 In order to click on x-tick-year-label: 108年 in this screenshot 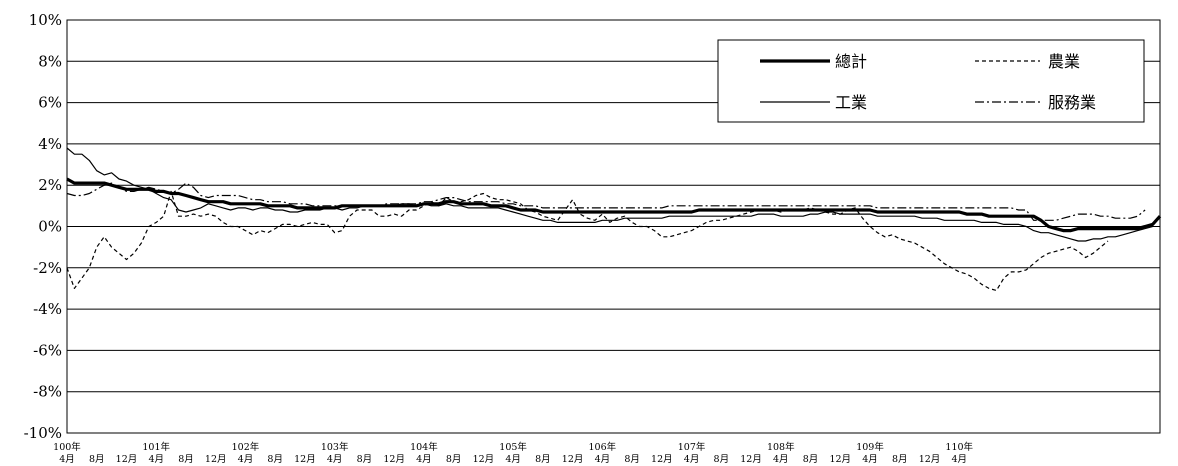, I will do `click(781, 447)`.